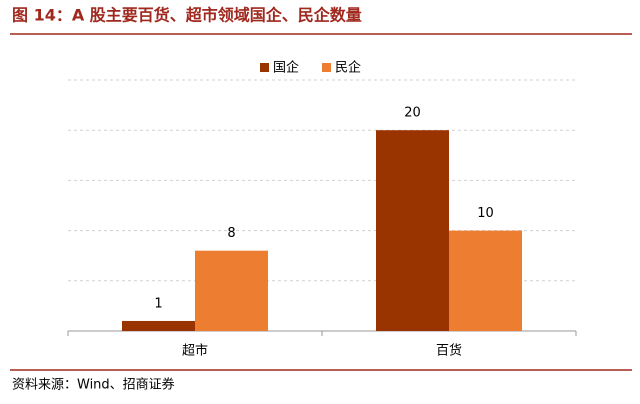 The width and height of the screenshot is (640, 404). What do you see at coordinates (231, 233) in the screenshot?
I see `data-label: 8` at bounding box center [231, 233].